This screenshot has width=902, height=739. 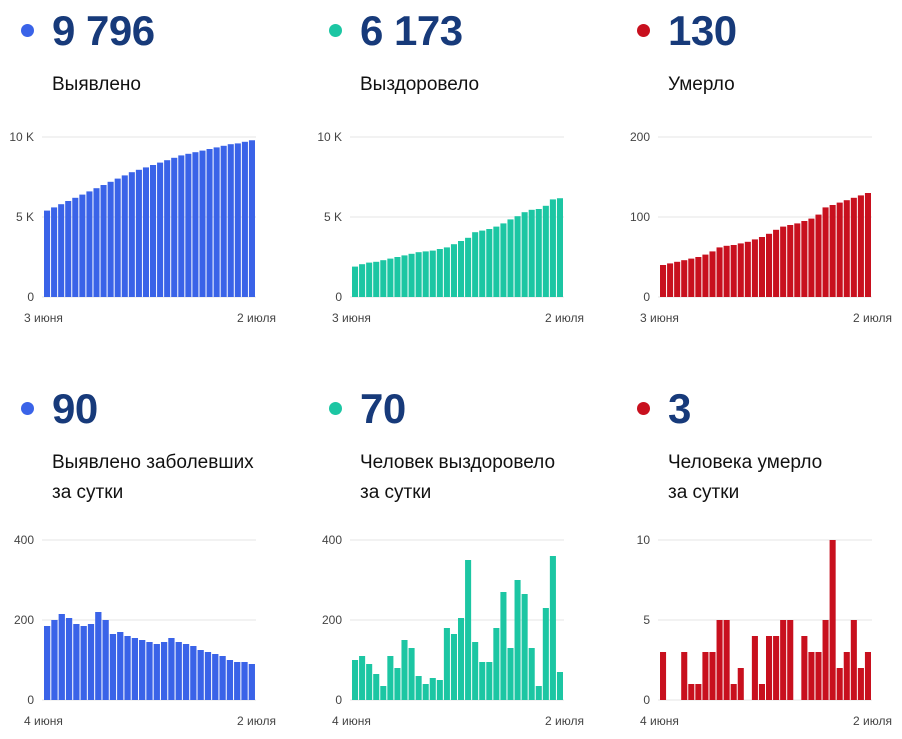 What do you see at coordinates (646, 620) in the screenshot?
I see `y-tick-label: 5` at bounding box center [646, 620].